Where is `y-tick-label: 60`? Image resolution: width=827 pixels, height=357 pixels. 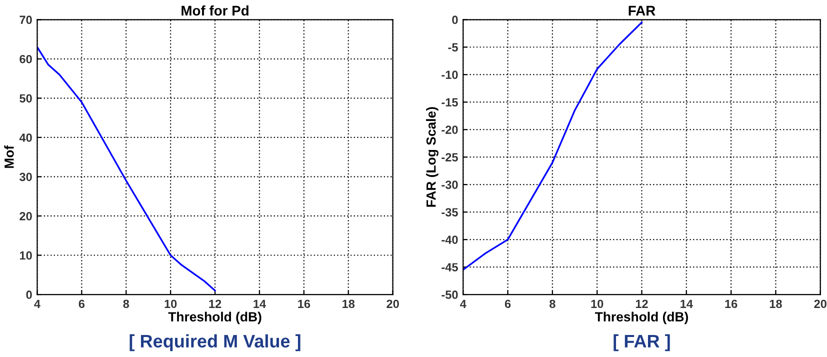
y-tick-label: 60 is located at coordinates (26, 59).